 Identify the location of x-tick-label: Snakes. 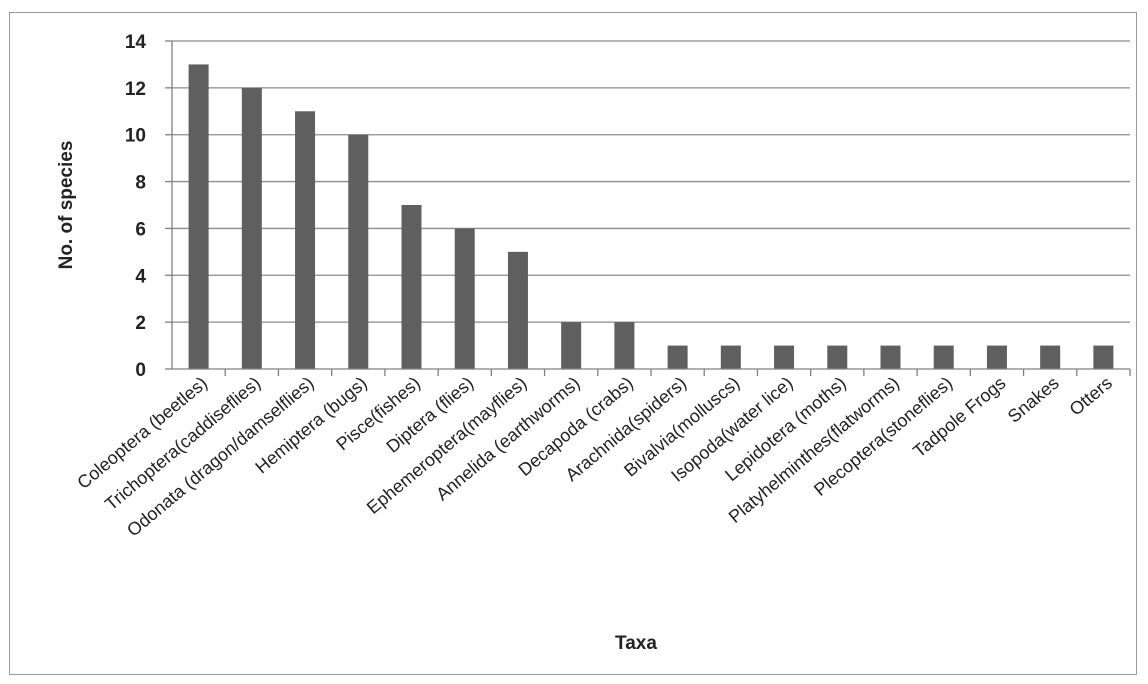
(1033, 400).